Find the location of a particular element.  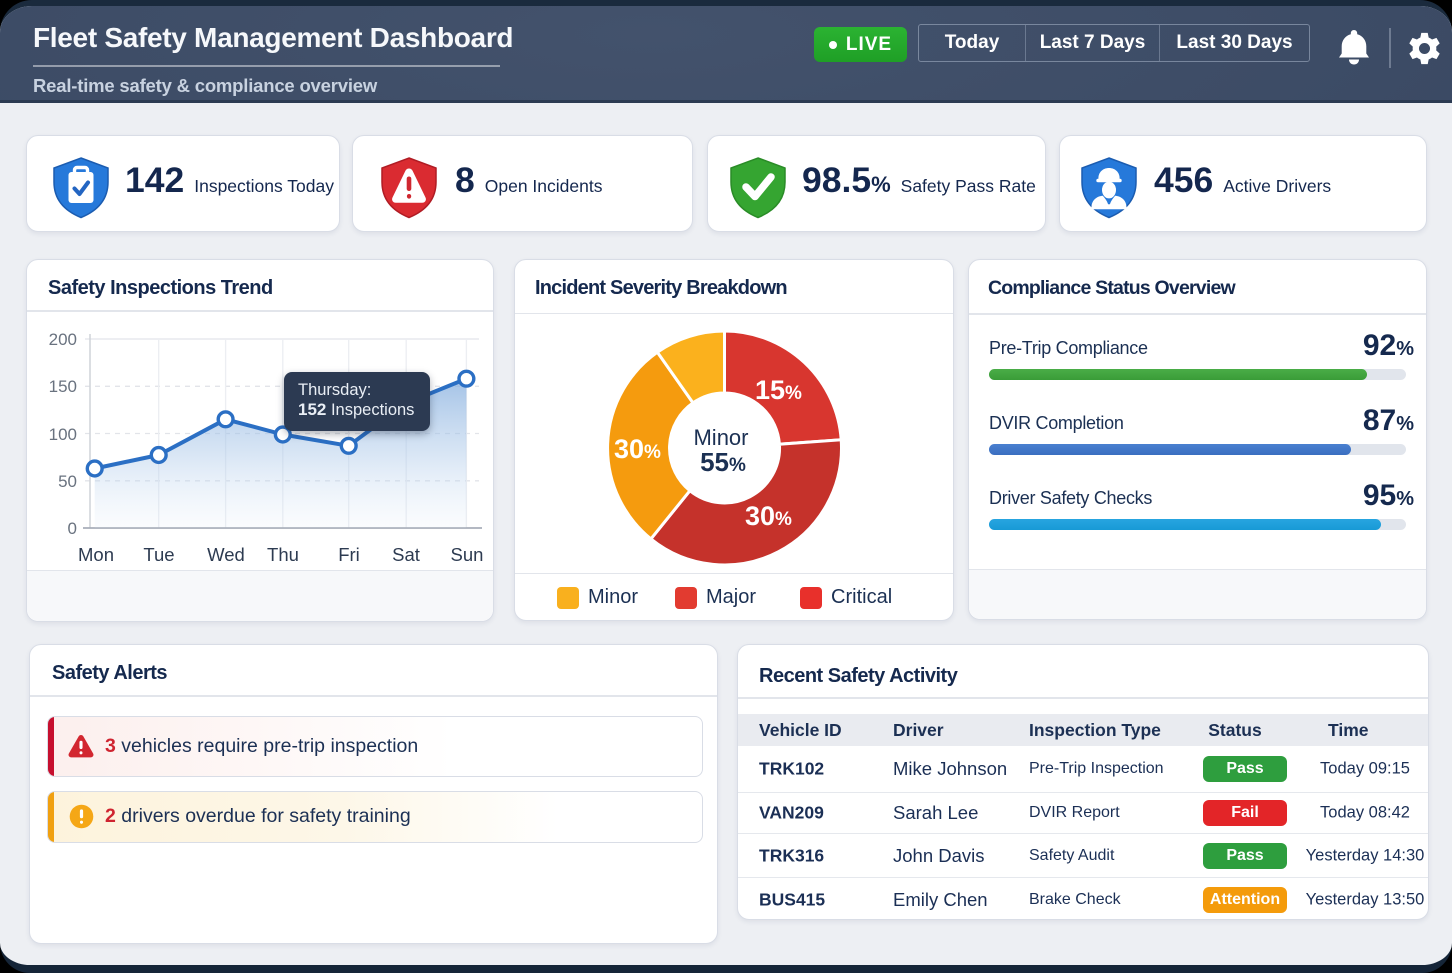

svg-text: 50 is located at coordinates (67, 481).